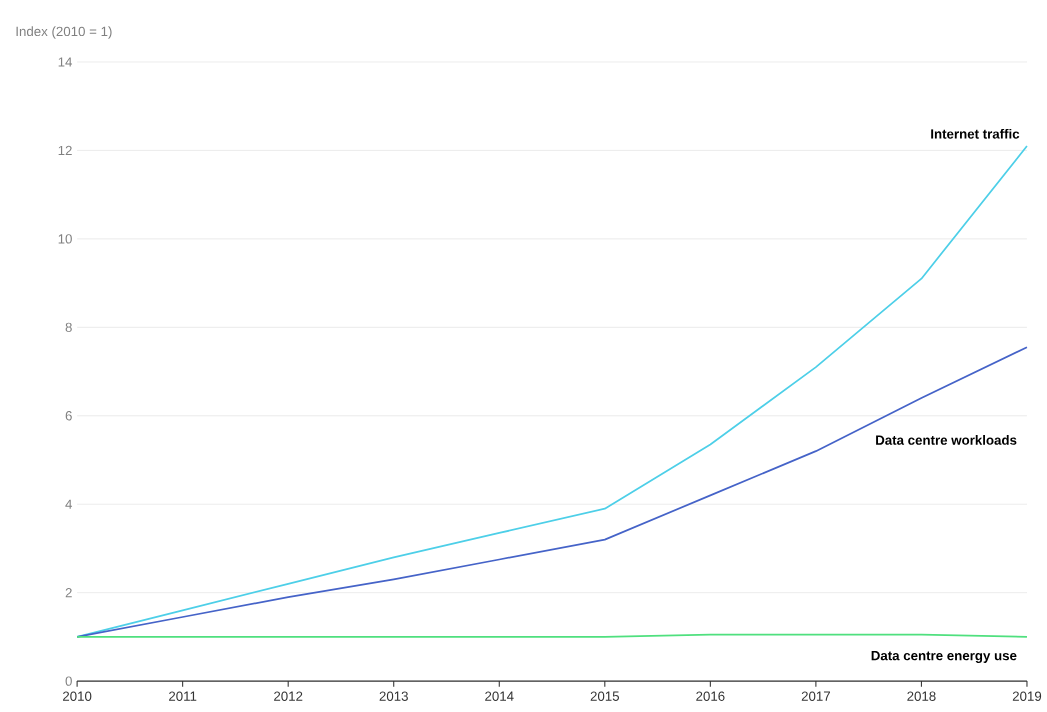 The height and width of the screenshot is (712, 1047). I want to click on y-tick-label: 2, so click(68, 592).